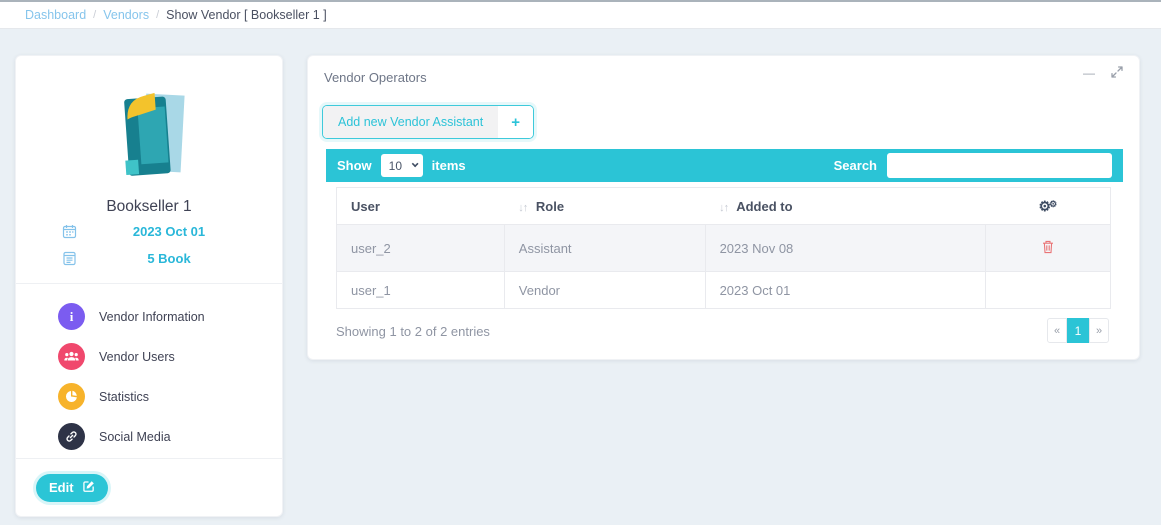  I want to click on breadcrumb-link-vendors: Vendors, so click(126, 15).